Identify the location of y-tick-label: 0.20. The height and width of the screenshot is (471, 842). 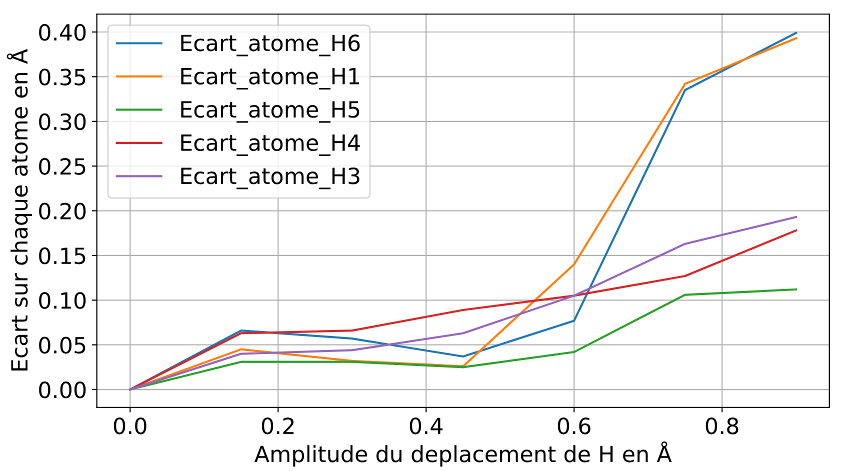
(62, 211).